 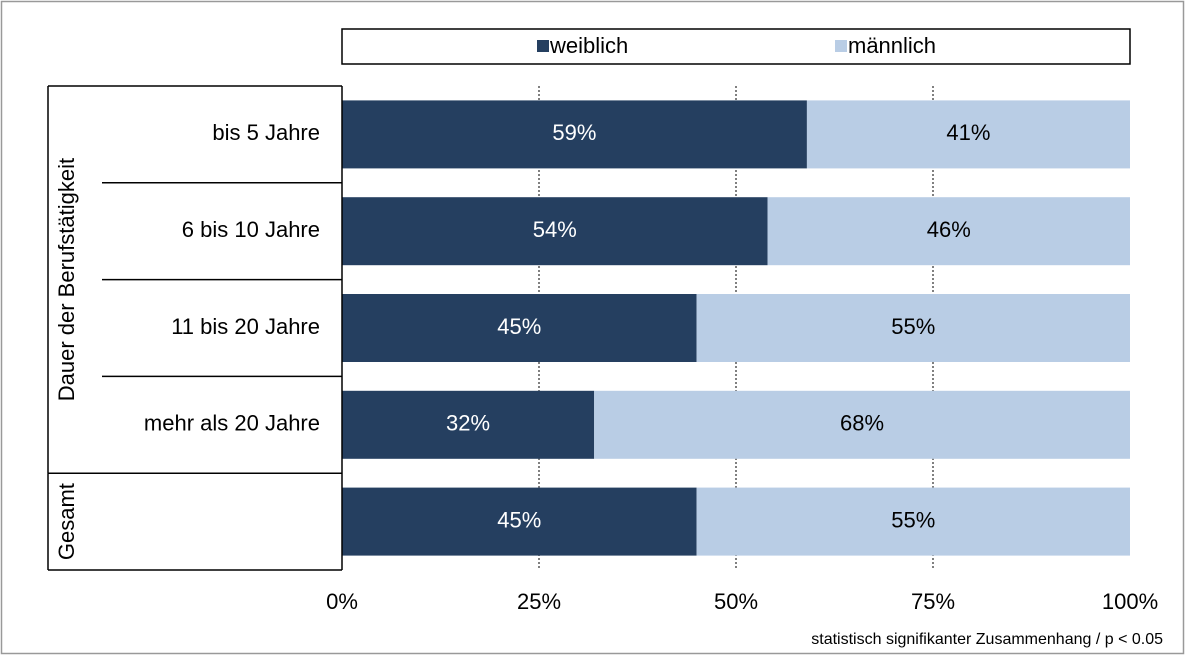 I want to click on y-tick-label: 6 bis 10 Jahre, so click(x=251, y=229).